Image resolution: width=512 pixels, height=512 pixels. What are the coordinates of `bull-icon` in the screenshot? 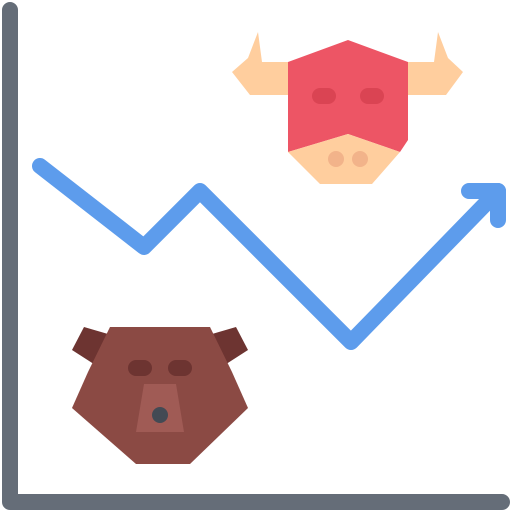 It's located at (347, 108).